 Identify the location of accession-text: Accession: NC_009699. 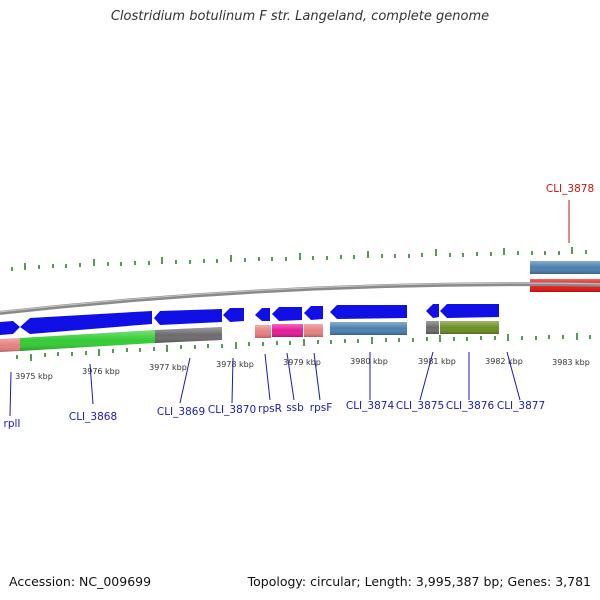
(80, 581).